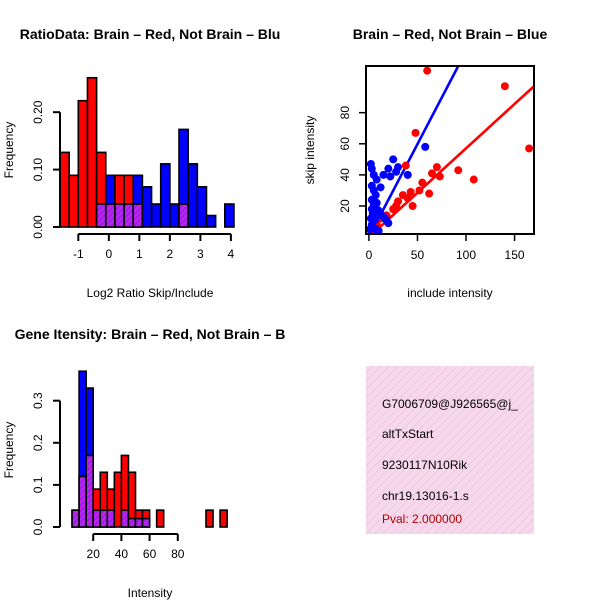 The width and height of the screenshot is (600, 600). What do you see at coordinates (231, 254) in the screenshot?
I see `x-tick-label: 4` at bounding box center [231, 254].